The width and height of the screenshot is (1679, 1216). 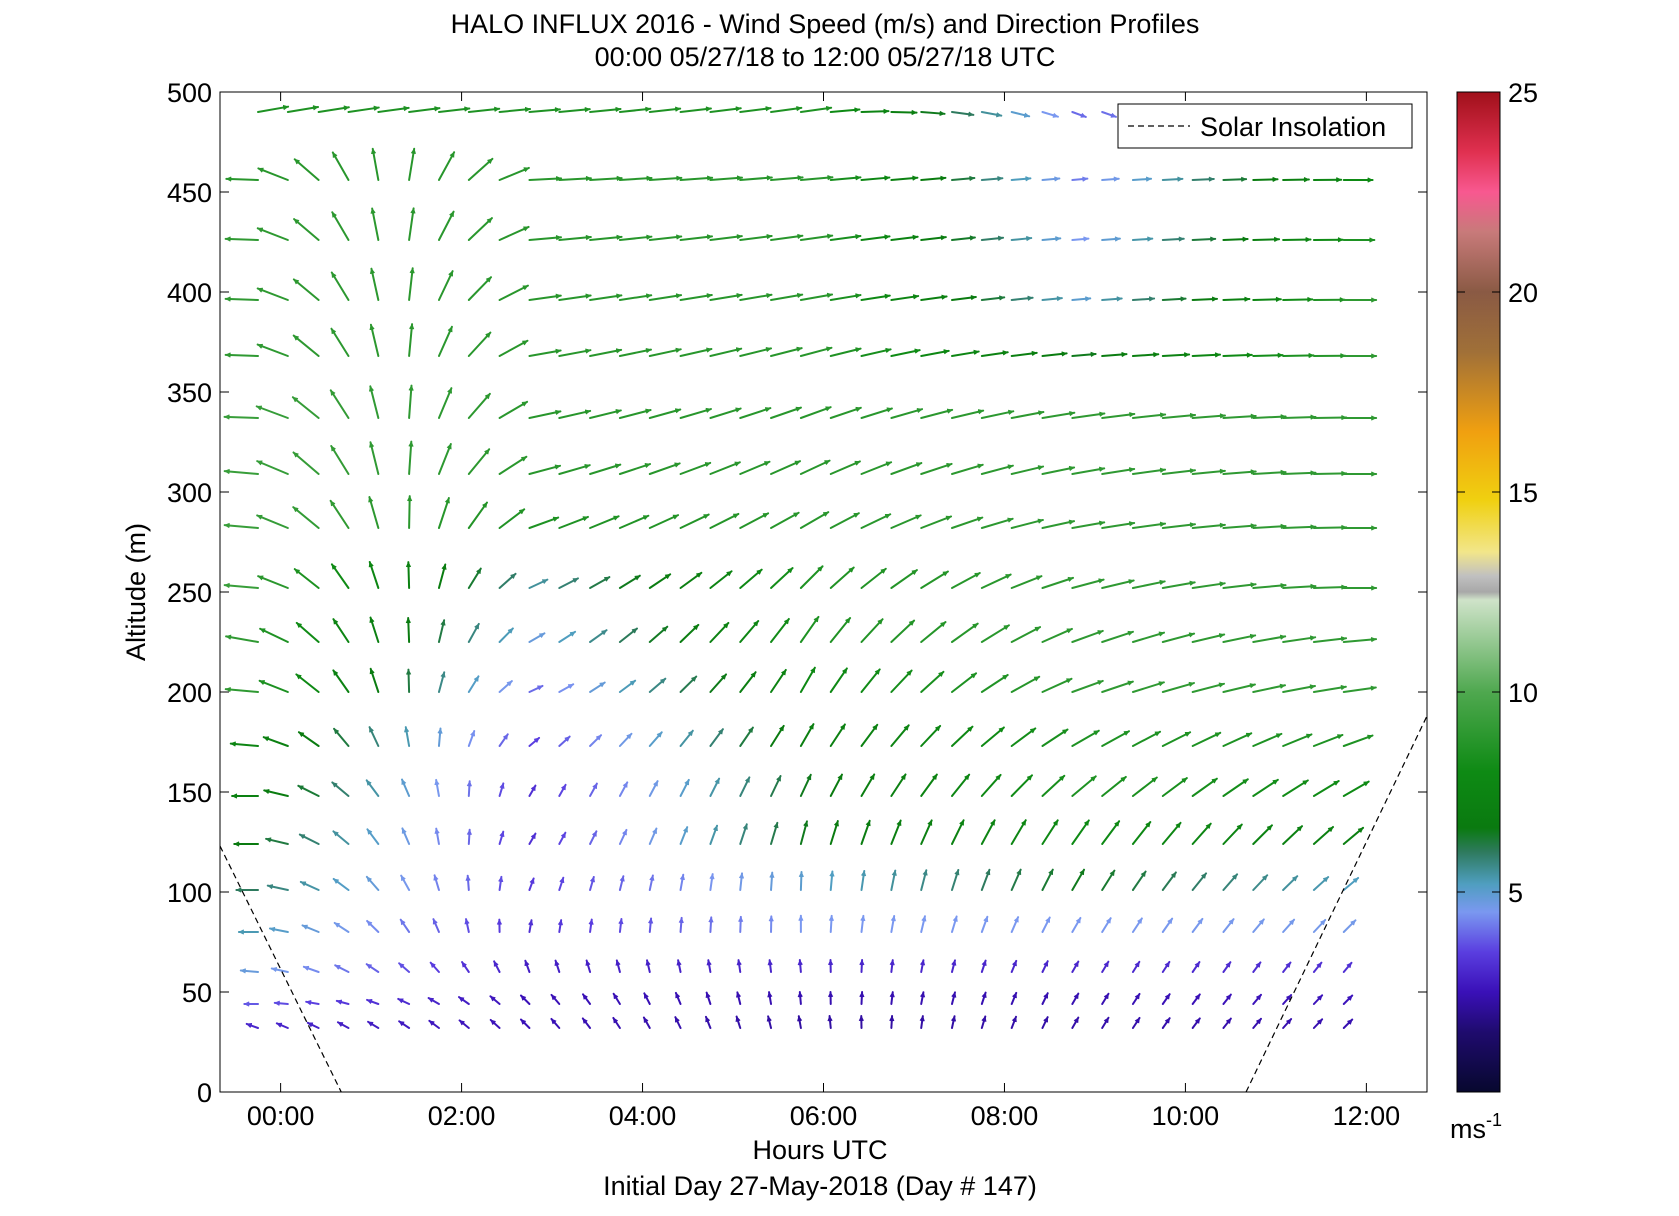 I want to click on y-axis-label: Altitude (m), so click(x=136, y=592).